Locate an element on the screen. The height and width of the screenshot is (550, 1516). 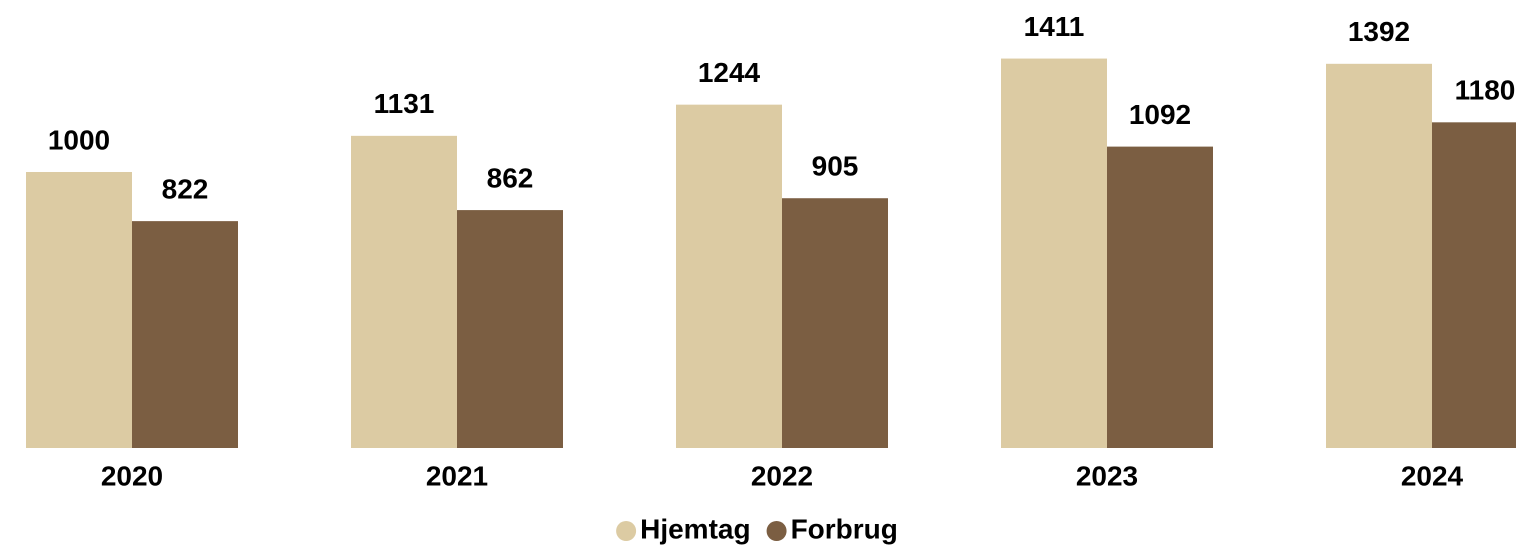
data-label: 1244 is located at coordinates (729, 72).